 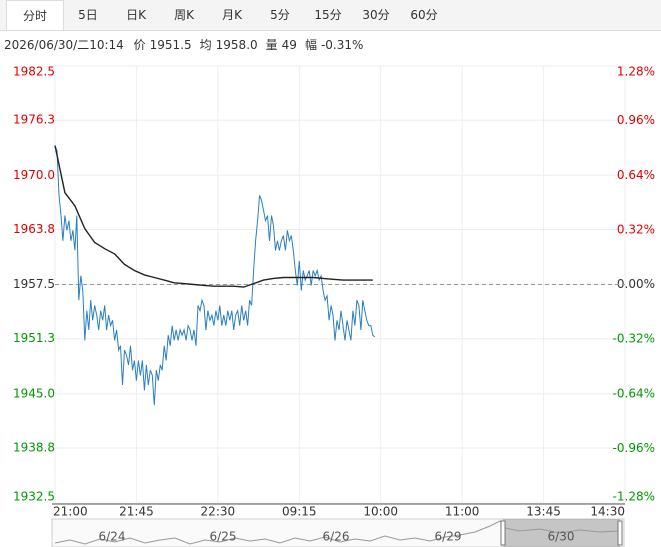 What do you see at coordinates (213, 216) in the screenshot?
I see `average-line` at bounding box center [213, 216].